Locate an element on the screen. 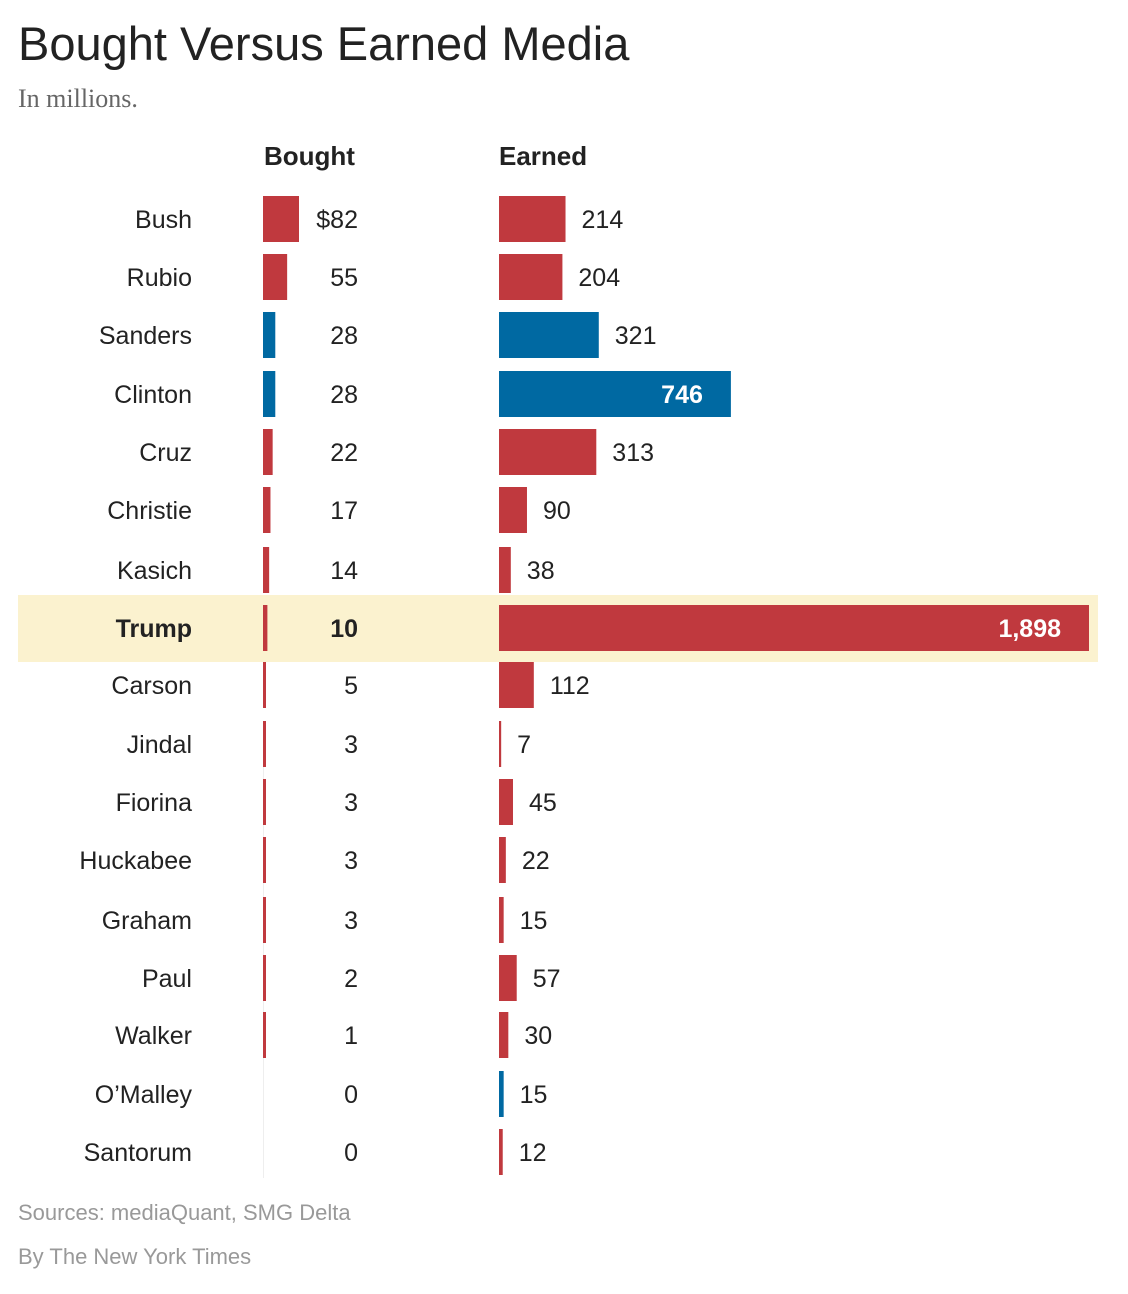 The image size is (1128, 1294). bought-value-label: 1 is located at coordinates (351, 1036).